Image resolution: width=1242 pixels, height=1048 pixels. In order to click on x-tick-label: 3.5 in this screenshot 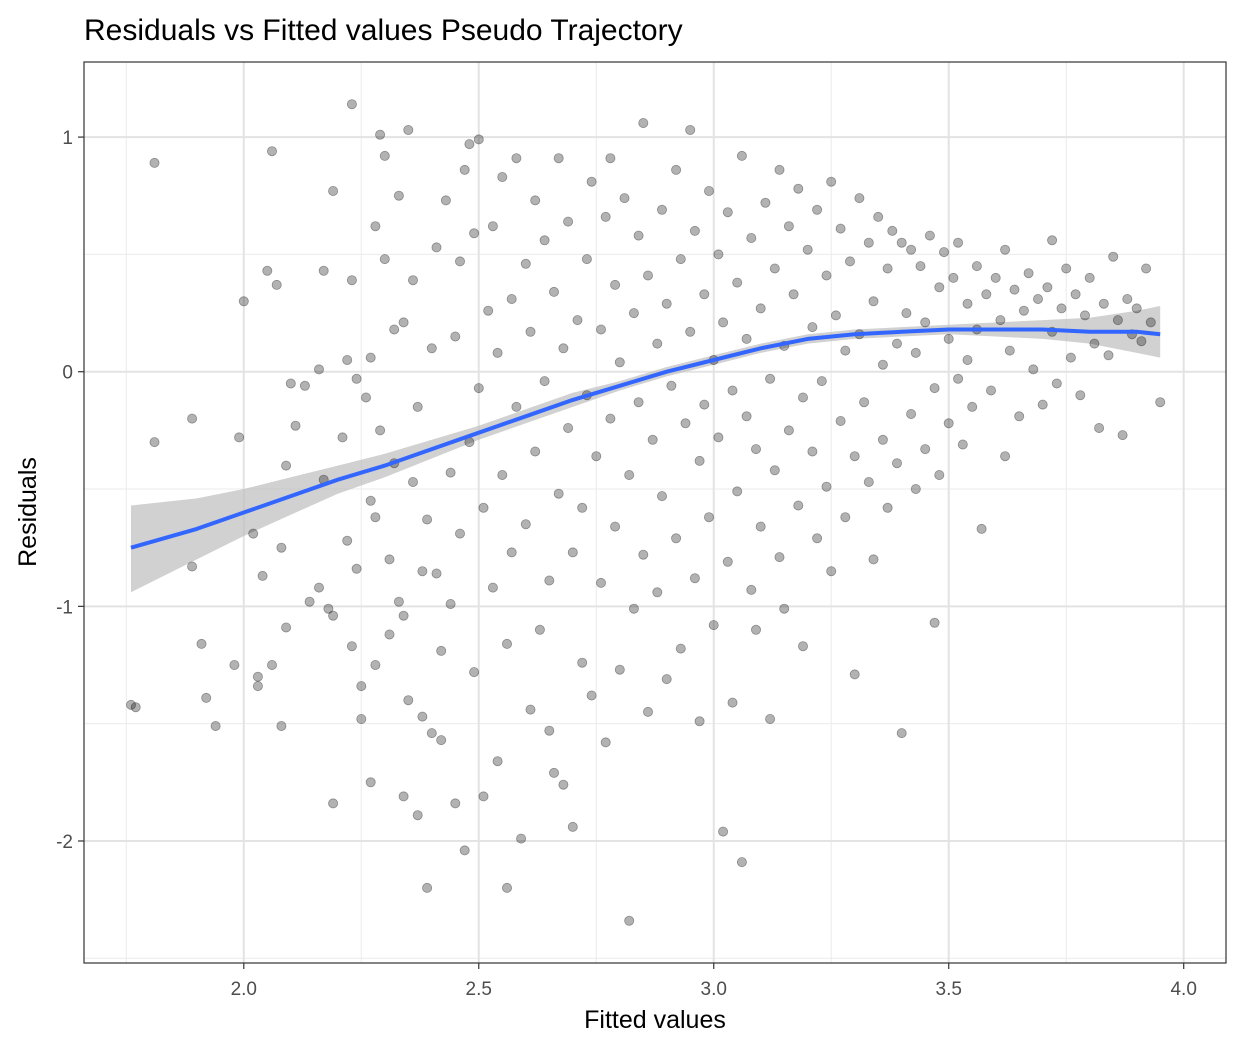, I will do `click(949, 989)`.